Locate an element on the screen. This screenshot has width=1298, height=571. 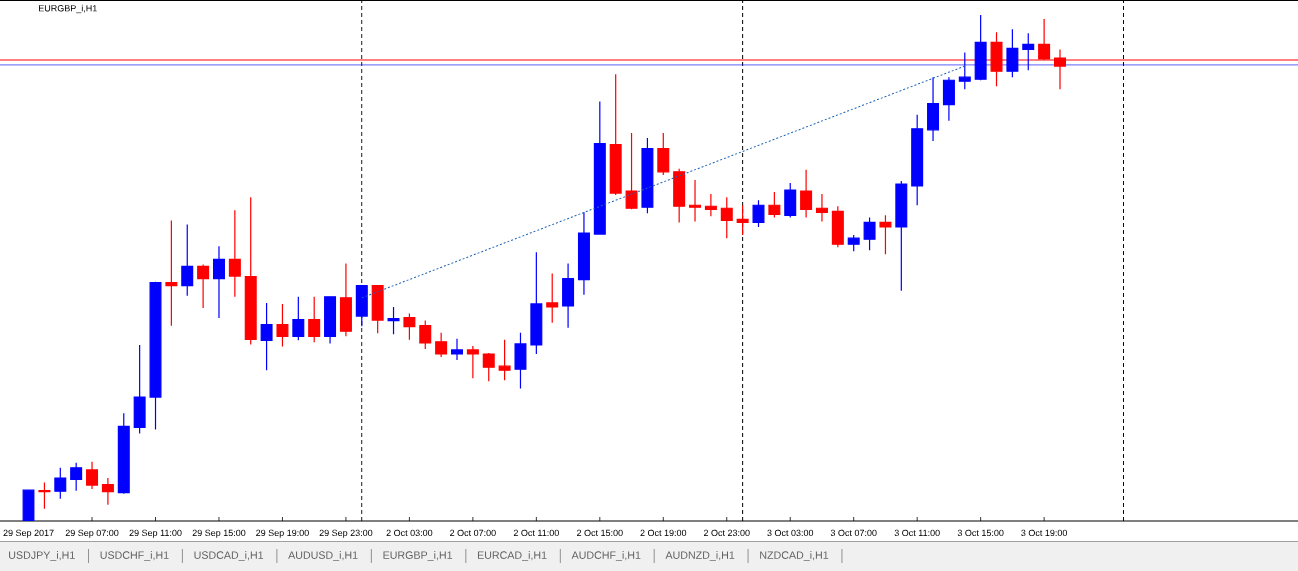
x-tick-label: 29 Sep 19:00 is located at coordinates (282, 533).